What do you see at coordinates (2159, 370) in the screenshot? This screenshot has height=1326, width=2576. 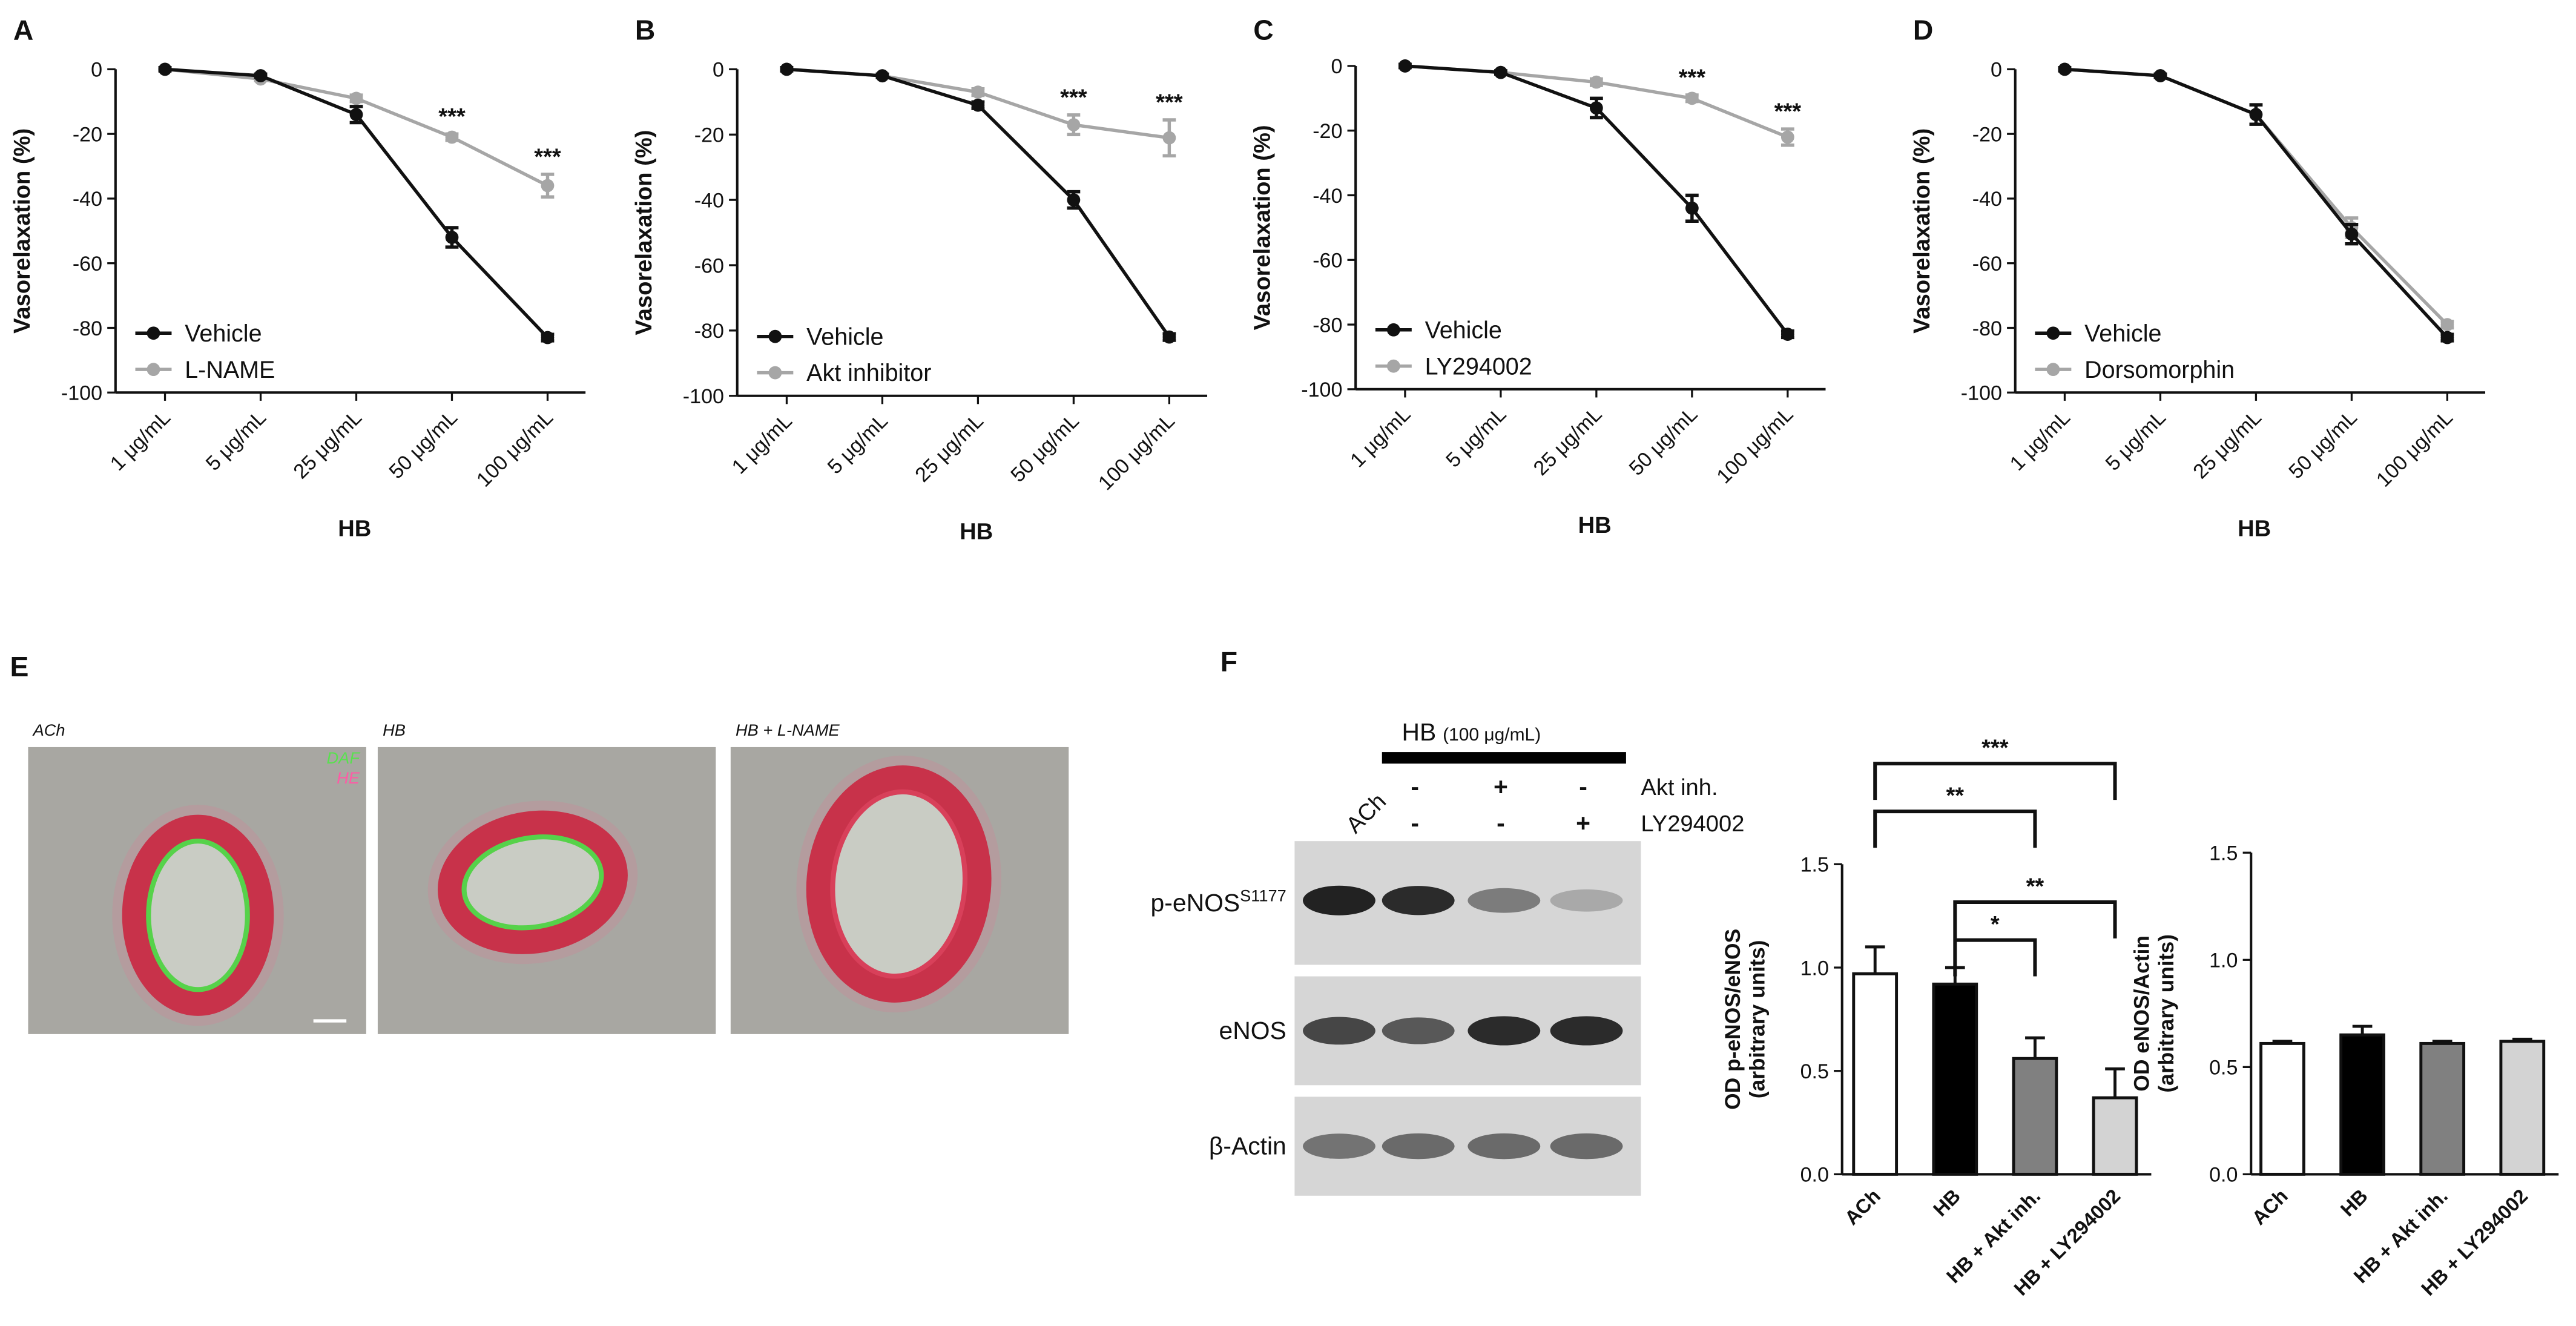 I see `legend-label: Dorsomorphin` at bounding box center [2159, 370].